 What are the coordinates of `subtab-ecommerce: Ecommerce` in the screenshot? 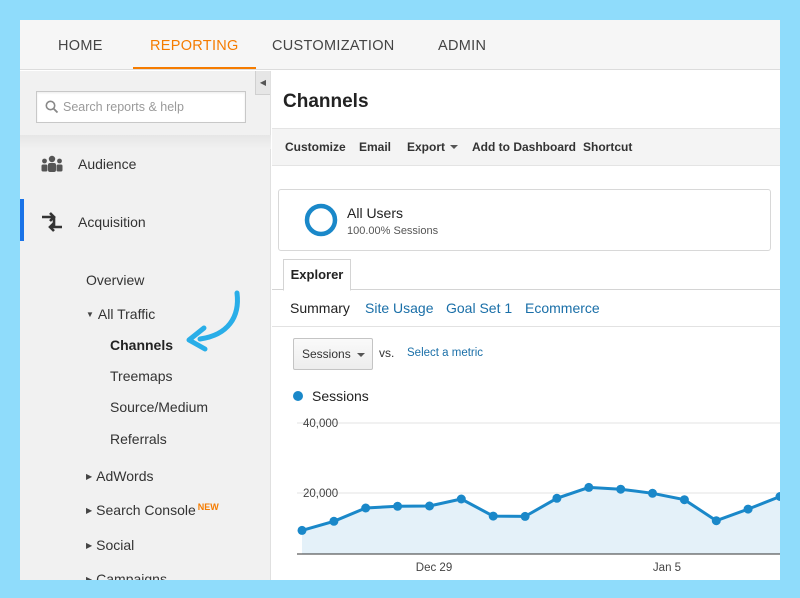 It's located at (562, 308).